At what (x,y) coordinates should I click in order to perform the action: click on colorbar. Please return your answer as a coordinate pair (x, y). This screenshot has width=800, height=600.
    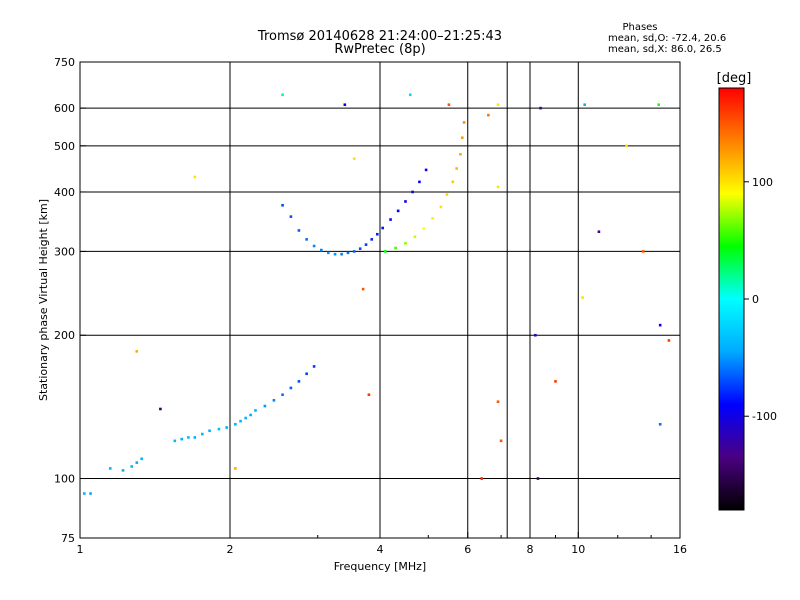
    Looking at the image, I should click on (731, 299).